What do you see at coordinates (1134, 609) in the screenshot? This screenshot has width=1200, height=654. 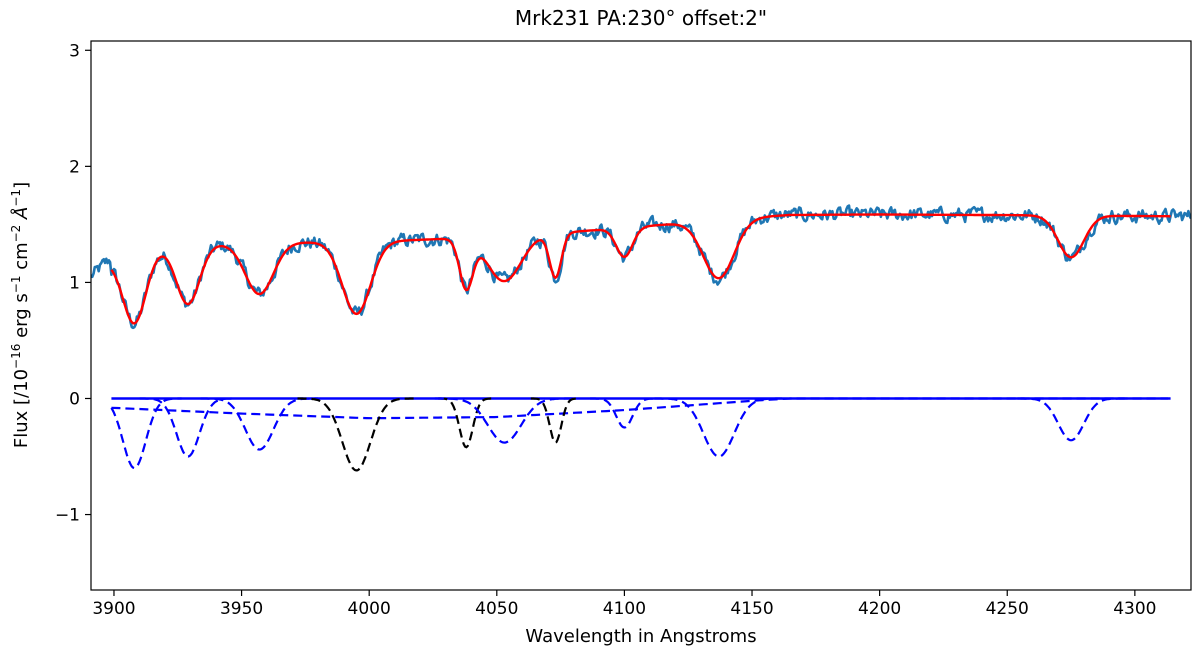 I see `x-tick-label: 4300` at bounding box center [1134, 609].